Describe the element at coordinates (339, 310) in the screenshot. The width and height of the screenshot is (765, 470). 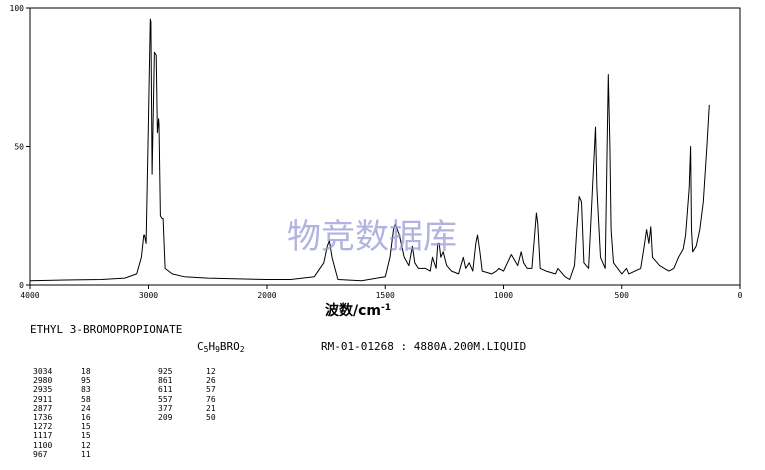
I see `x-axis-label-cn: 波数` at that location.